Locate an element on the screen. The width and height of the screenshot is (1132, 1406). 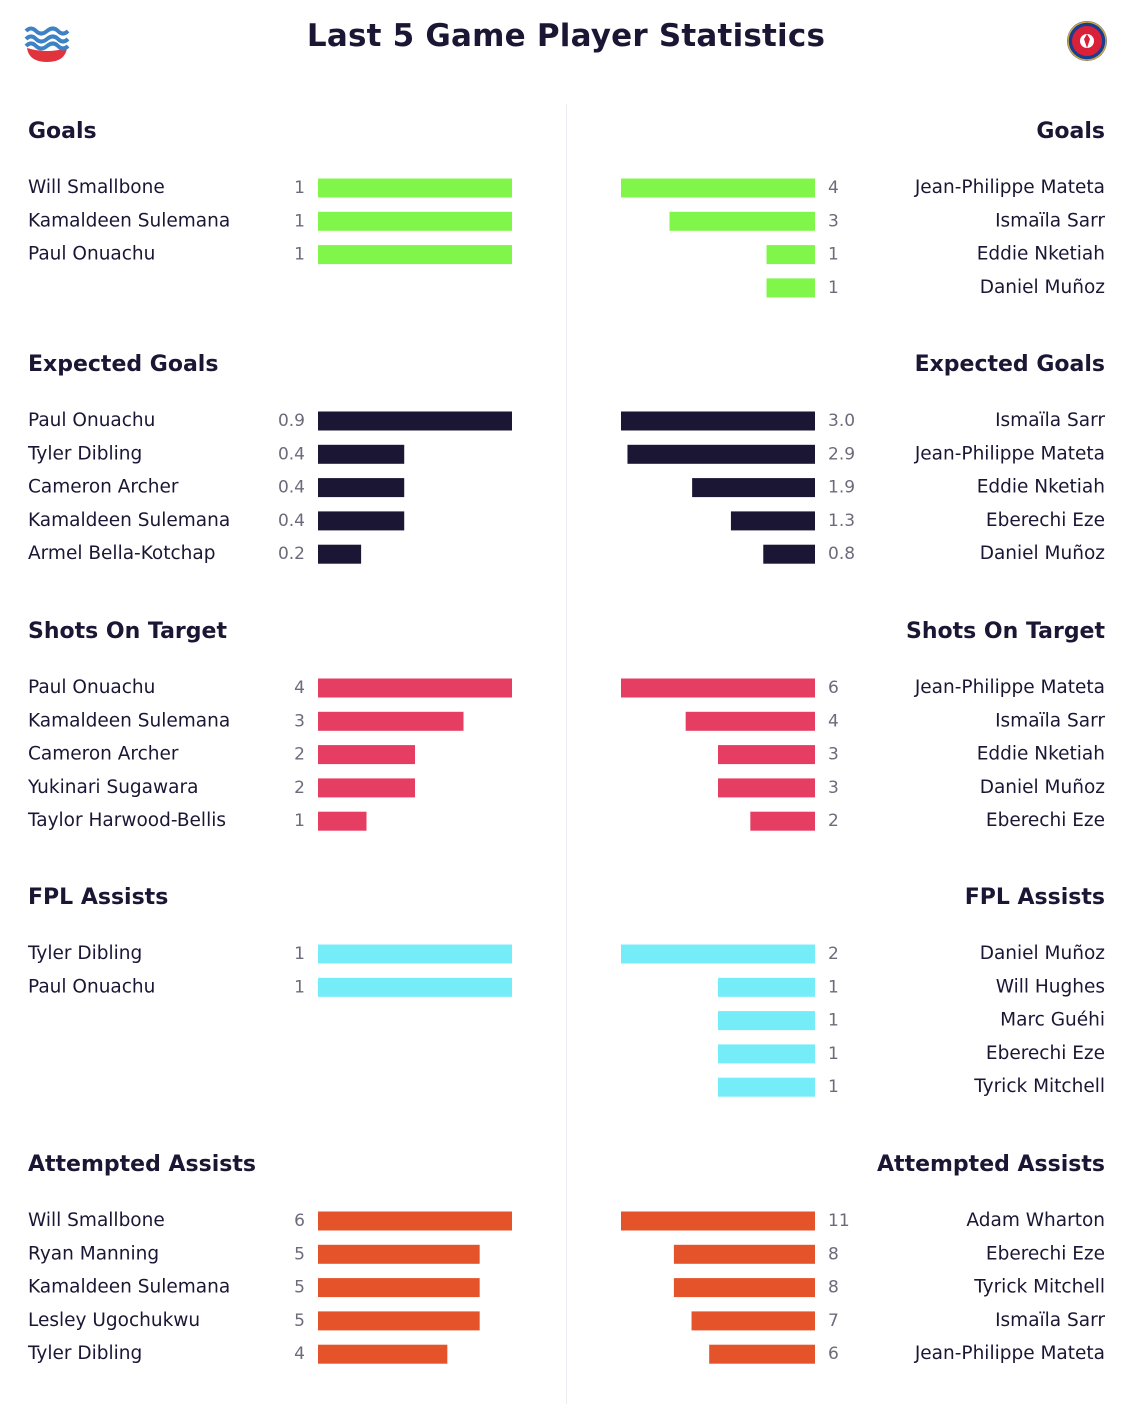
value-label-right: 0.8 is located at coordinates (841, 554).